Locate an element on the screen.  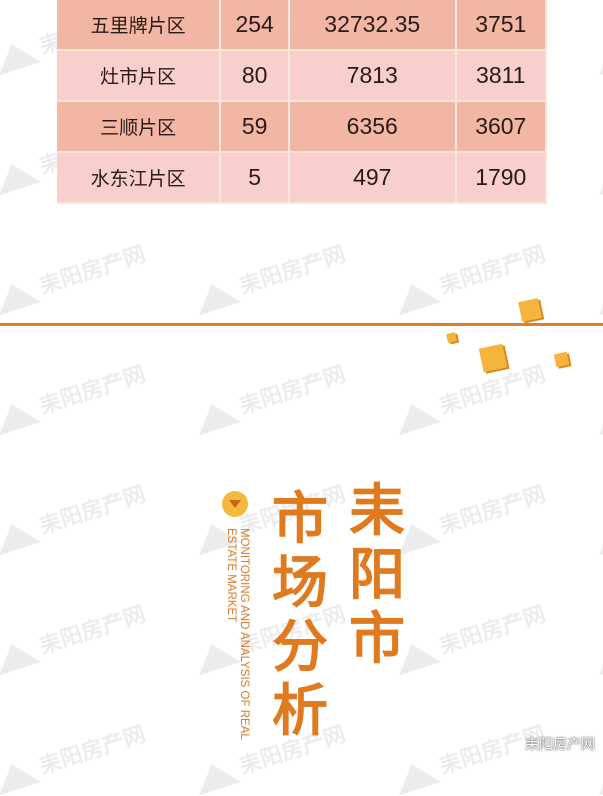
table-cell: 80 is located at coordinates (255, 76).